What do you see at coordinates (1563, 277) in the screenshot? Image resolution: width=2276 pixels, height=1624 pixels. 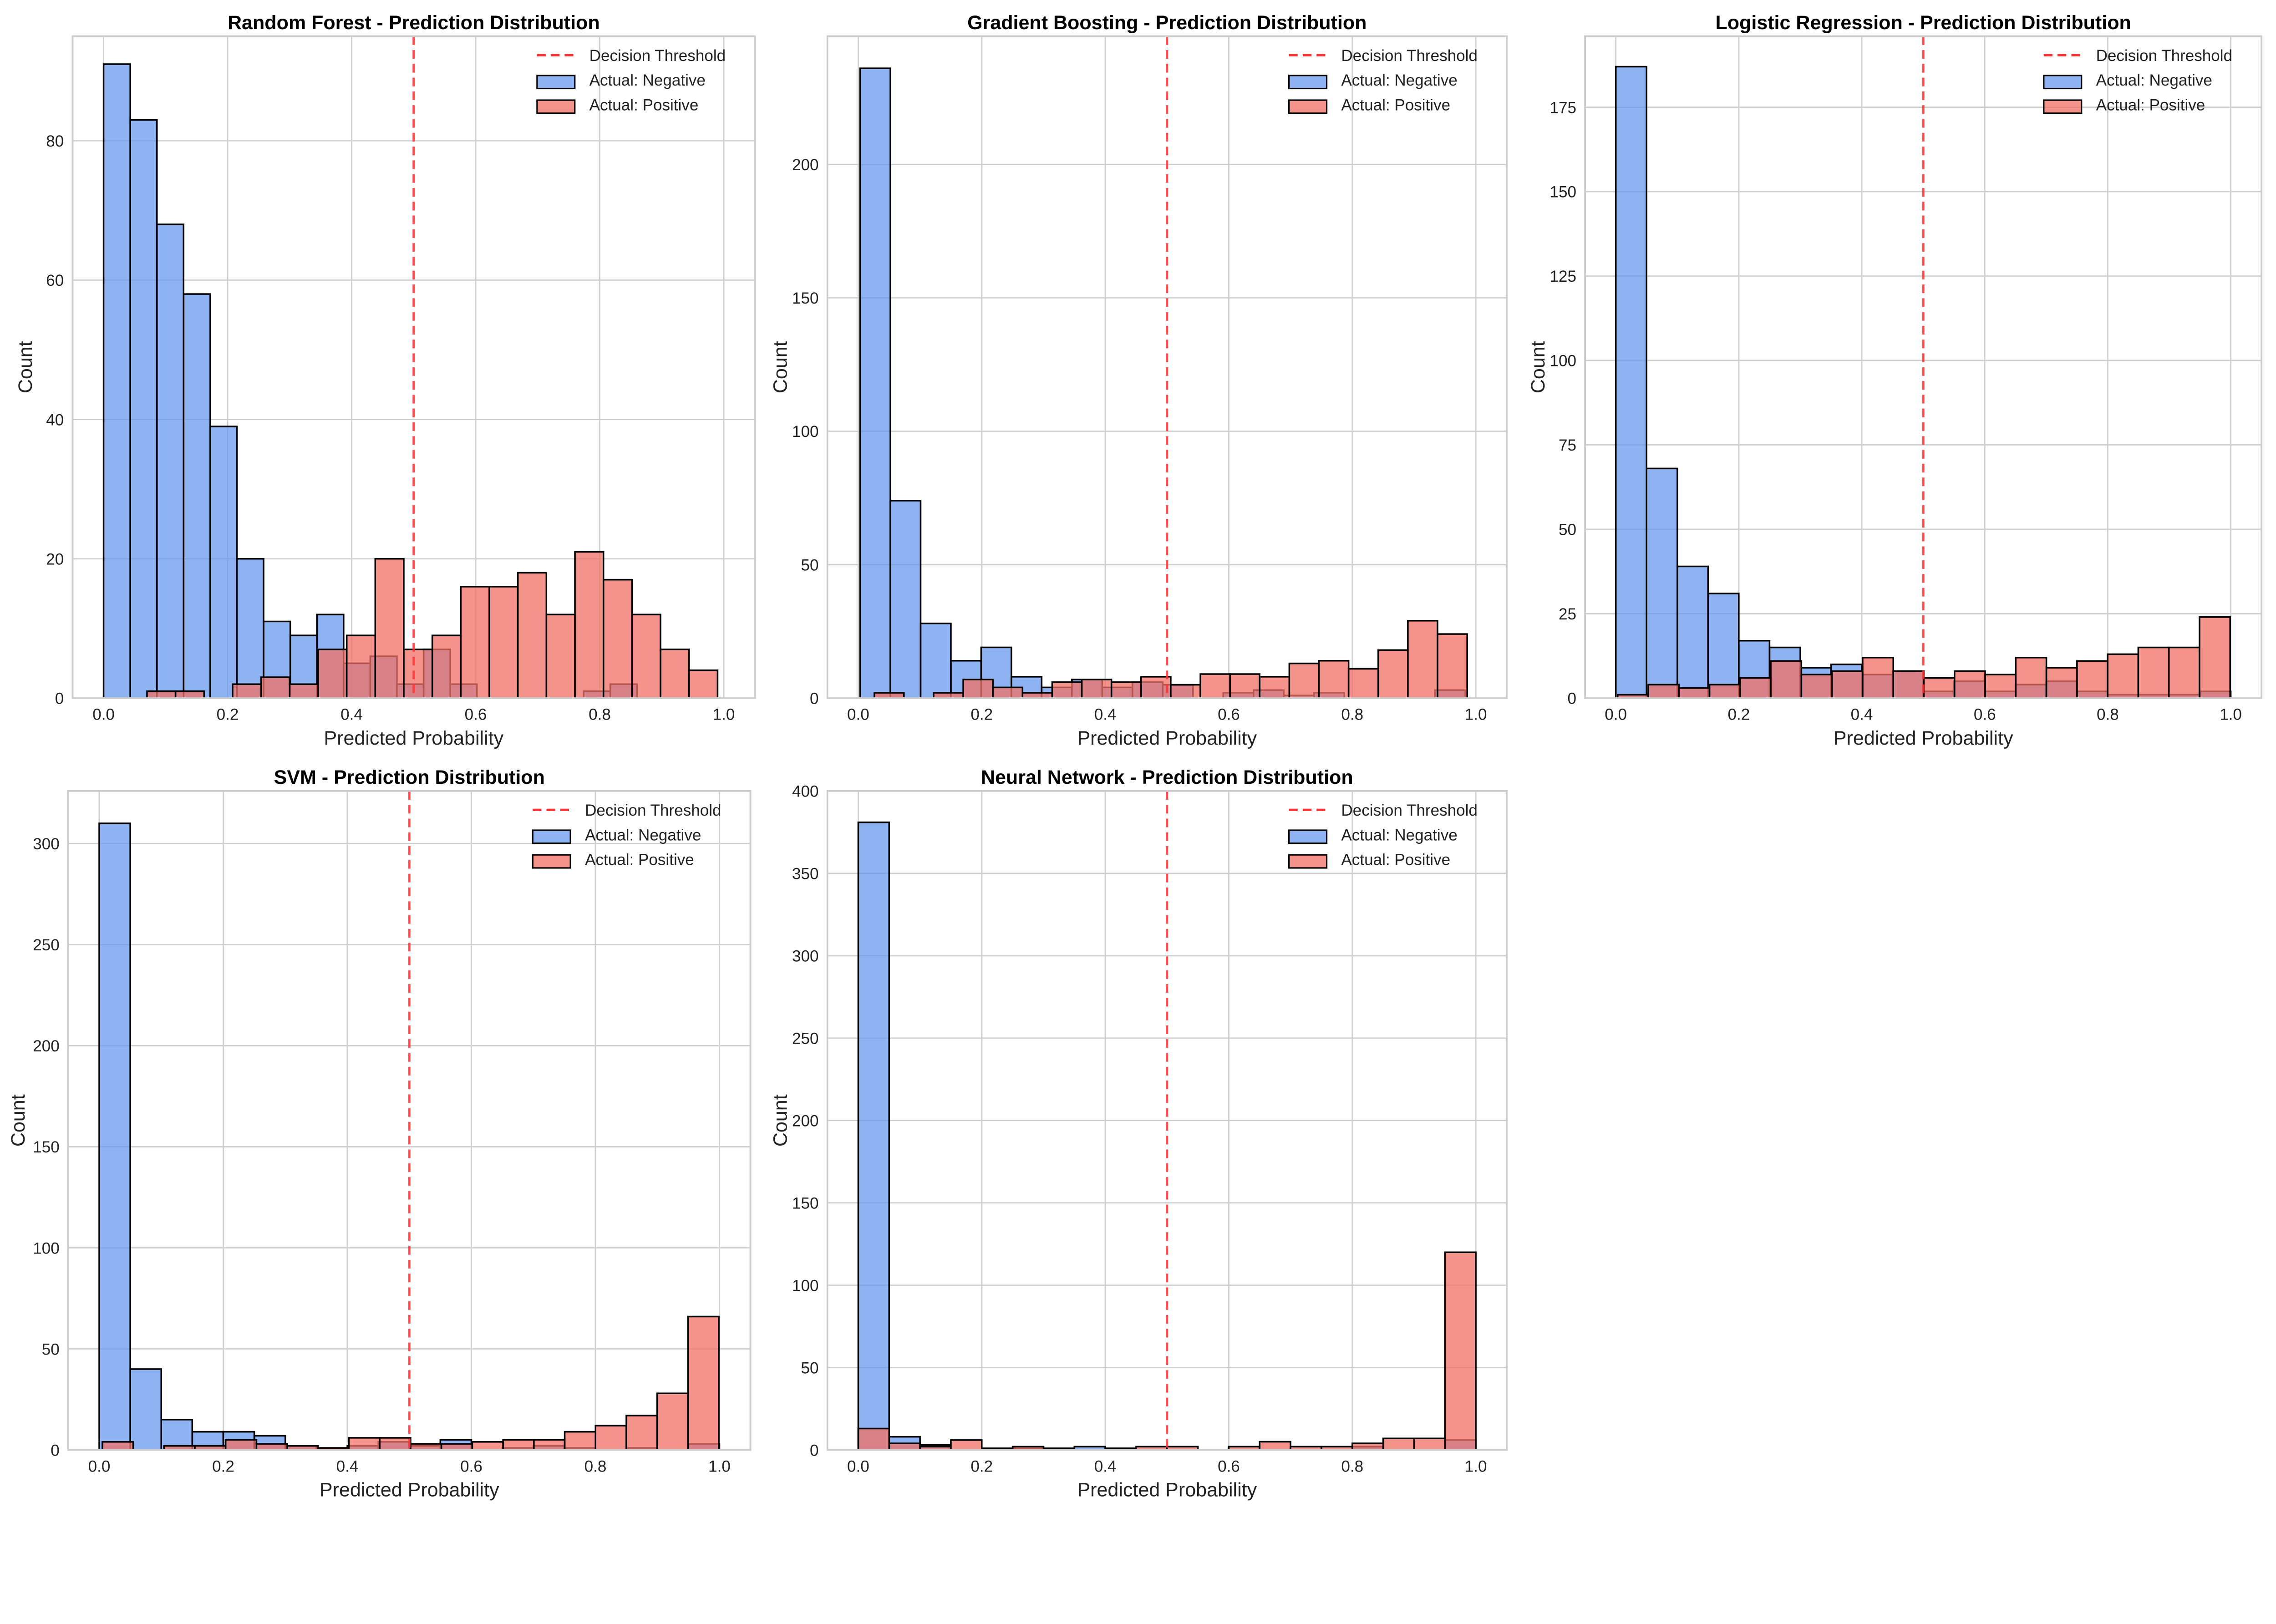 I see `y-tick-label: 125` at bounding box center [1563, 277].